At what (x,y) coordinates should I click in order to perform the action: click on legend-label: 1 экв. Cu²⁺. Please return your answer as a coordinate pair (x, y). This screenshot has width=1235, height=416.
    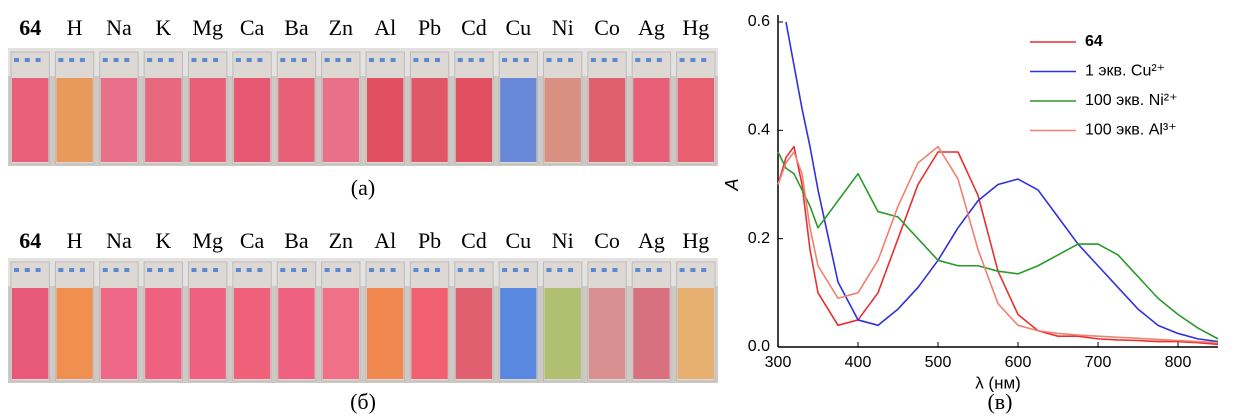
    Looking at the image, I should click on (1125, 71).